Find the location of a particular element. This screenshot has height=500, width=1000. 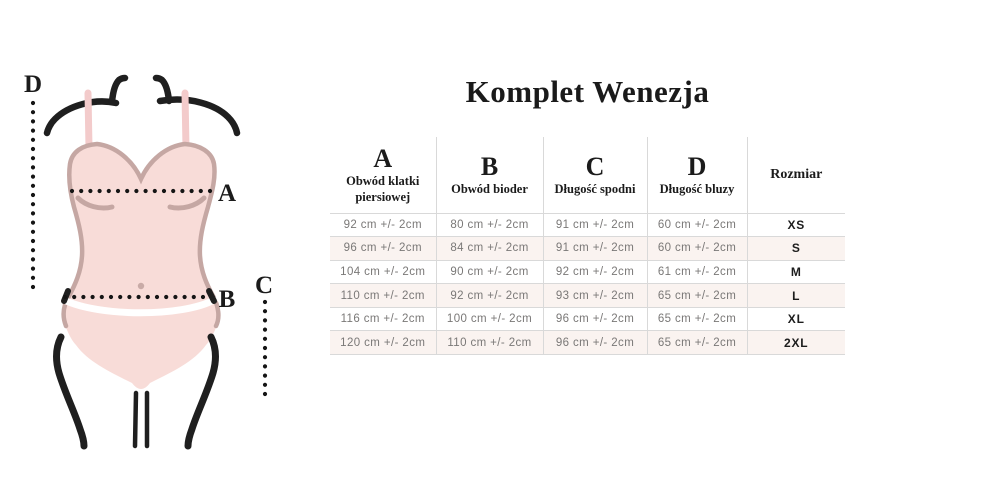

legs-illustration is located at coordinates (136, 391).